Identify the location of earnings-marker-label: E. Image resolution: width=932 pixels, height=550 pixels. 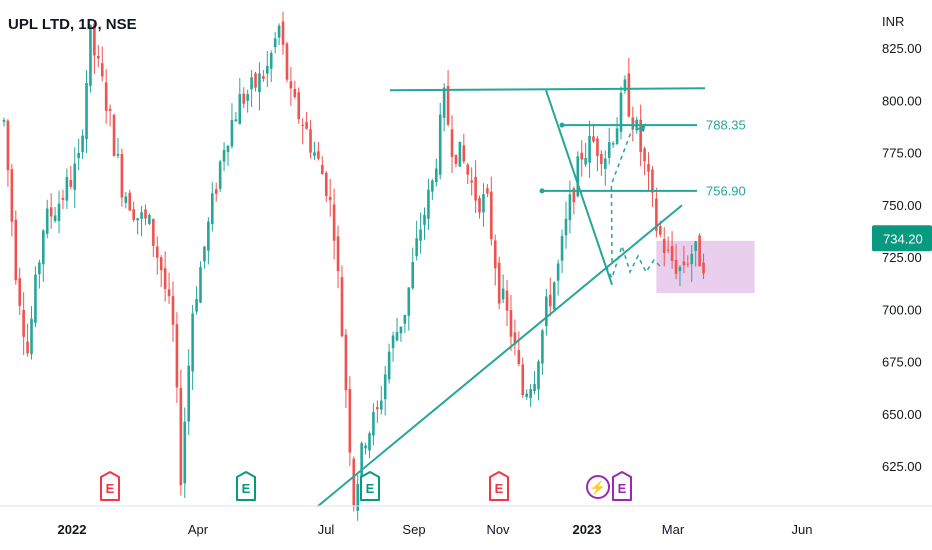
(246, 488).